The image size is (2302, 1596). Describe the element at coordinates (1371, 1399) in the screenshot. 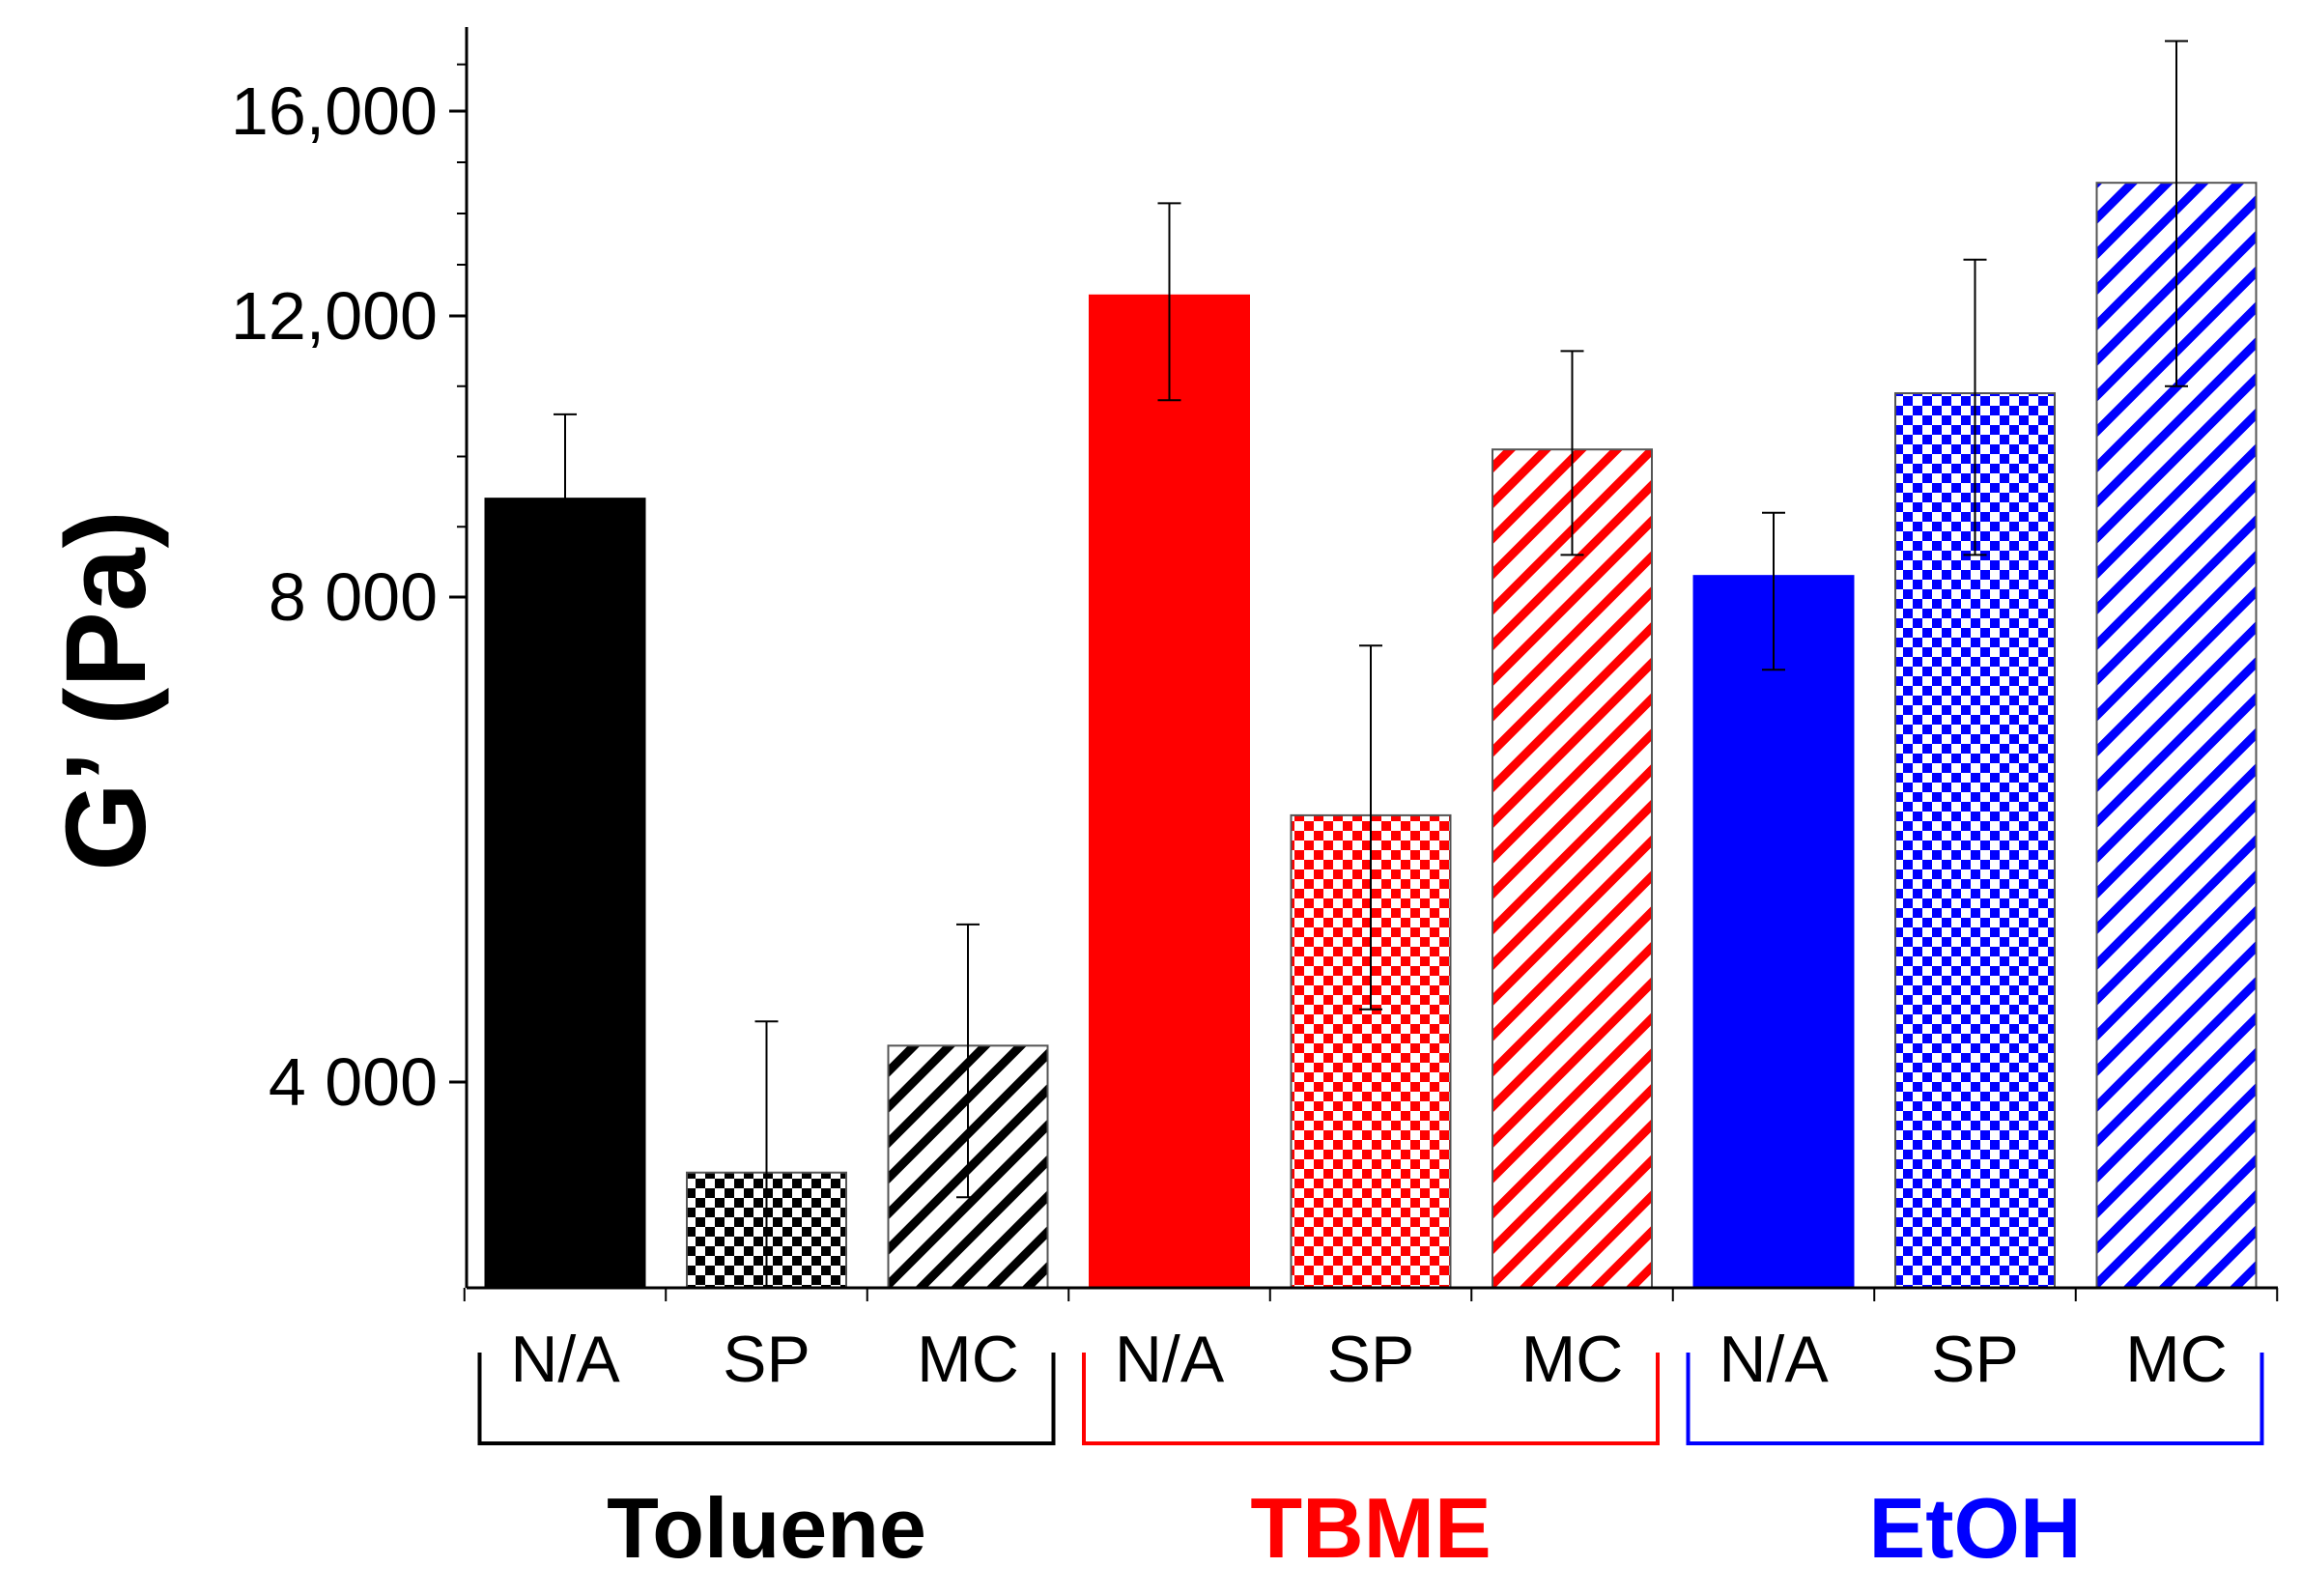

I see `group-bracket-tbme` at that location.